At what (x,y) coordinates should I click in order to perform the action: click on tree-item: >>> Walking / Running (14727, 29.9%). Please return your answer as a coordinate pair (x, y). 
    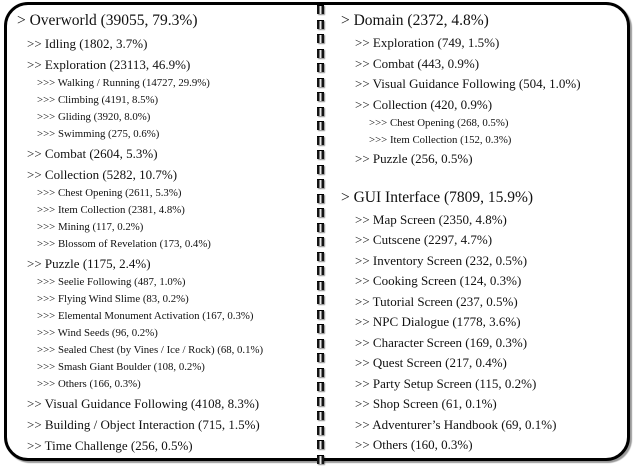
    Looking at the image, I should click on (123, 83).